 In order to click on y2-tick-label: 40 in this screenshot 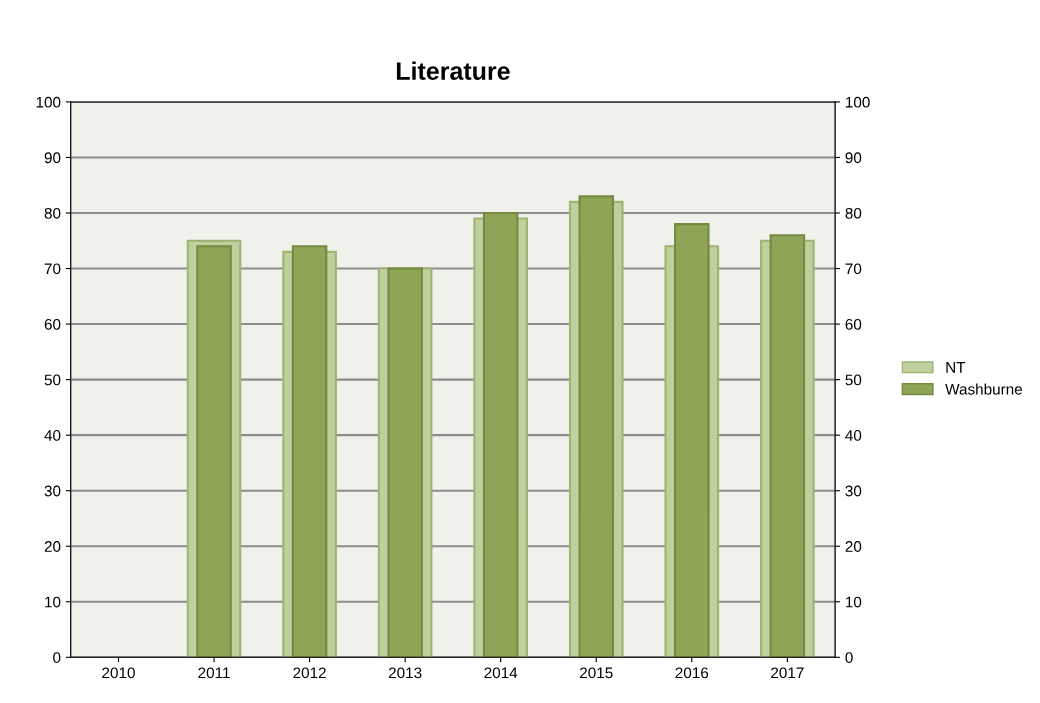, I will do `click(853, 435)`.